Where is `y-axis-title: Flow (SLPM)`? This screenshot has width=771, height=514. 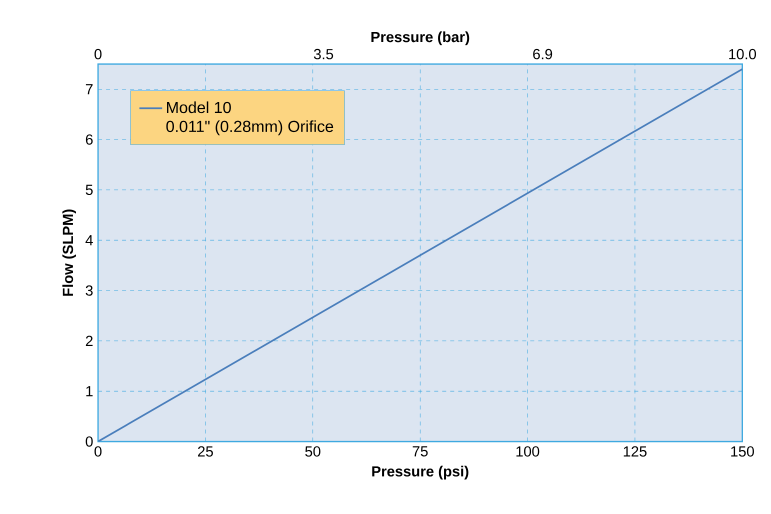
y-axis-title: Flow (SLPM) is located at coordinates (69, 252).